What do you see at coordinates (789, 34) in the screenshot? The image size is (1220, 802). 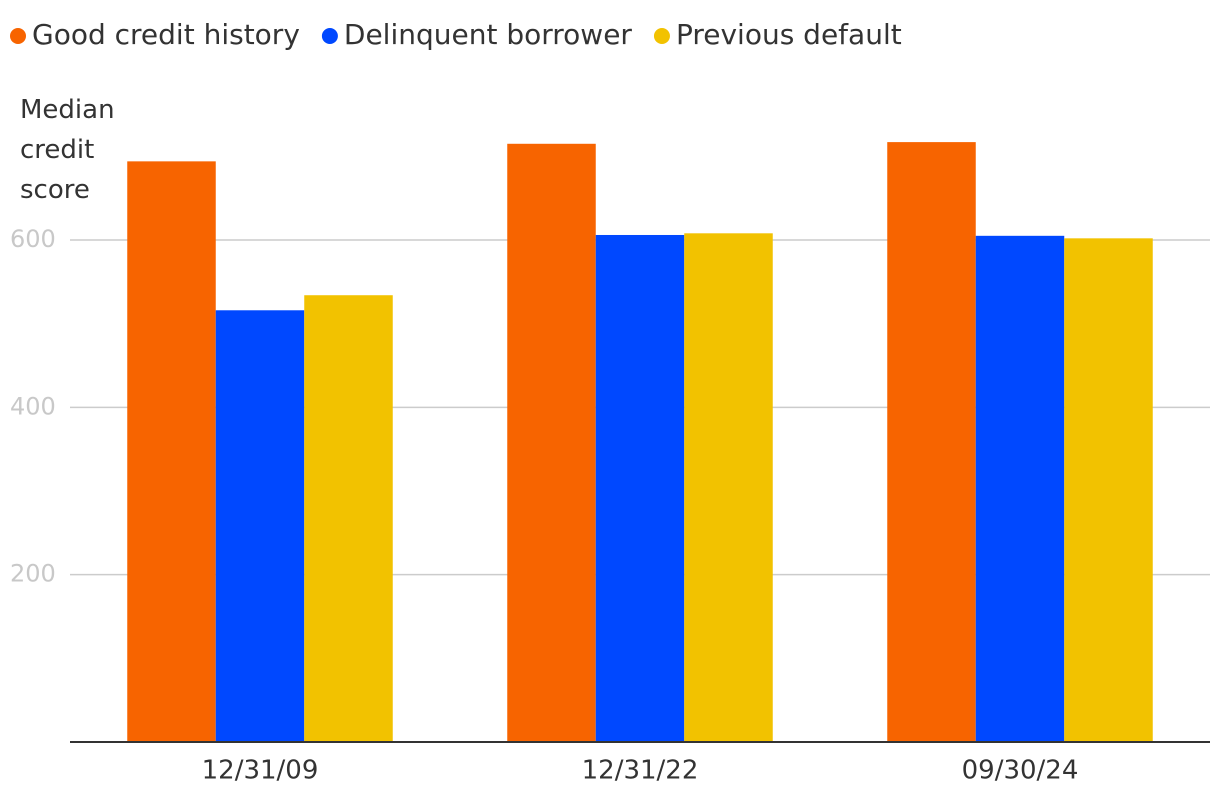 I see `legend-label: Previous default` at bounding box center [789, 34].